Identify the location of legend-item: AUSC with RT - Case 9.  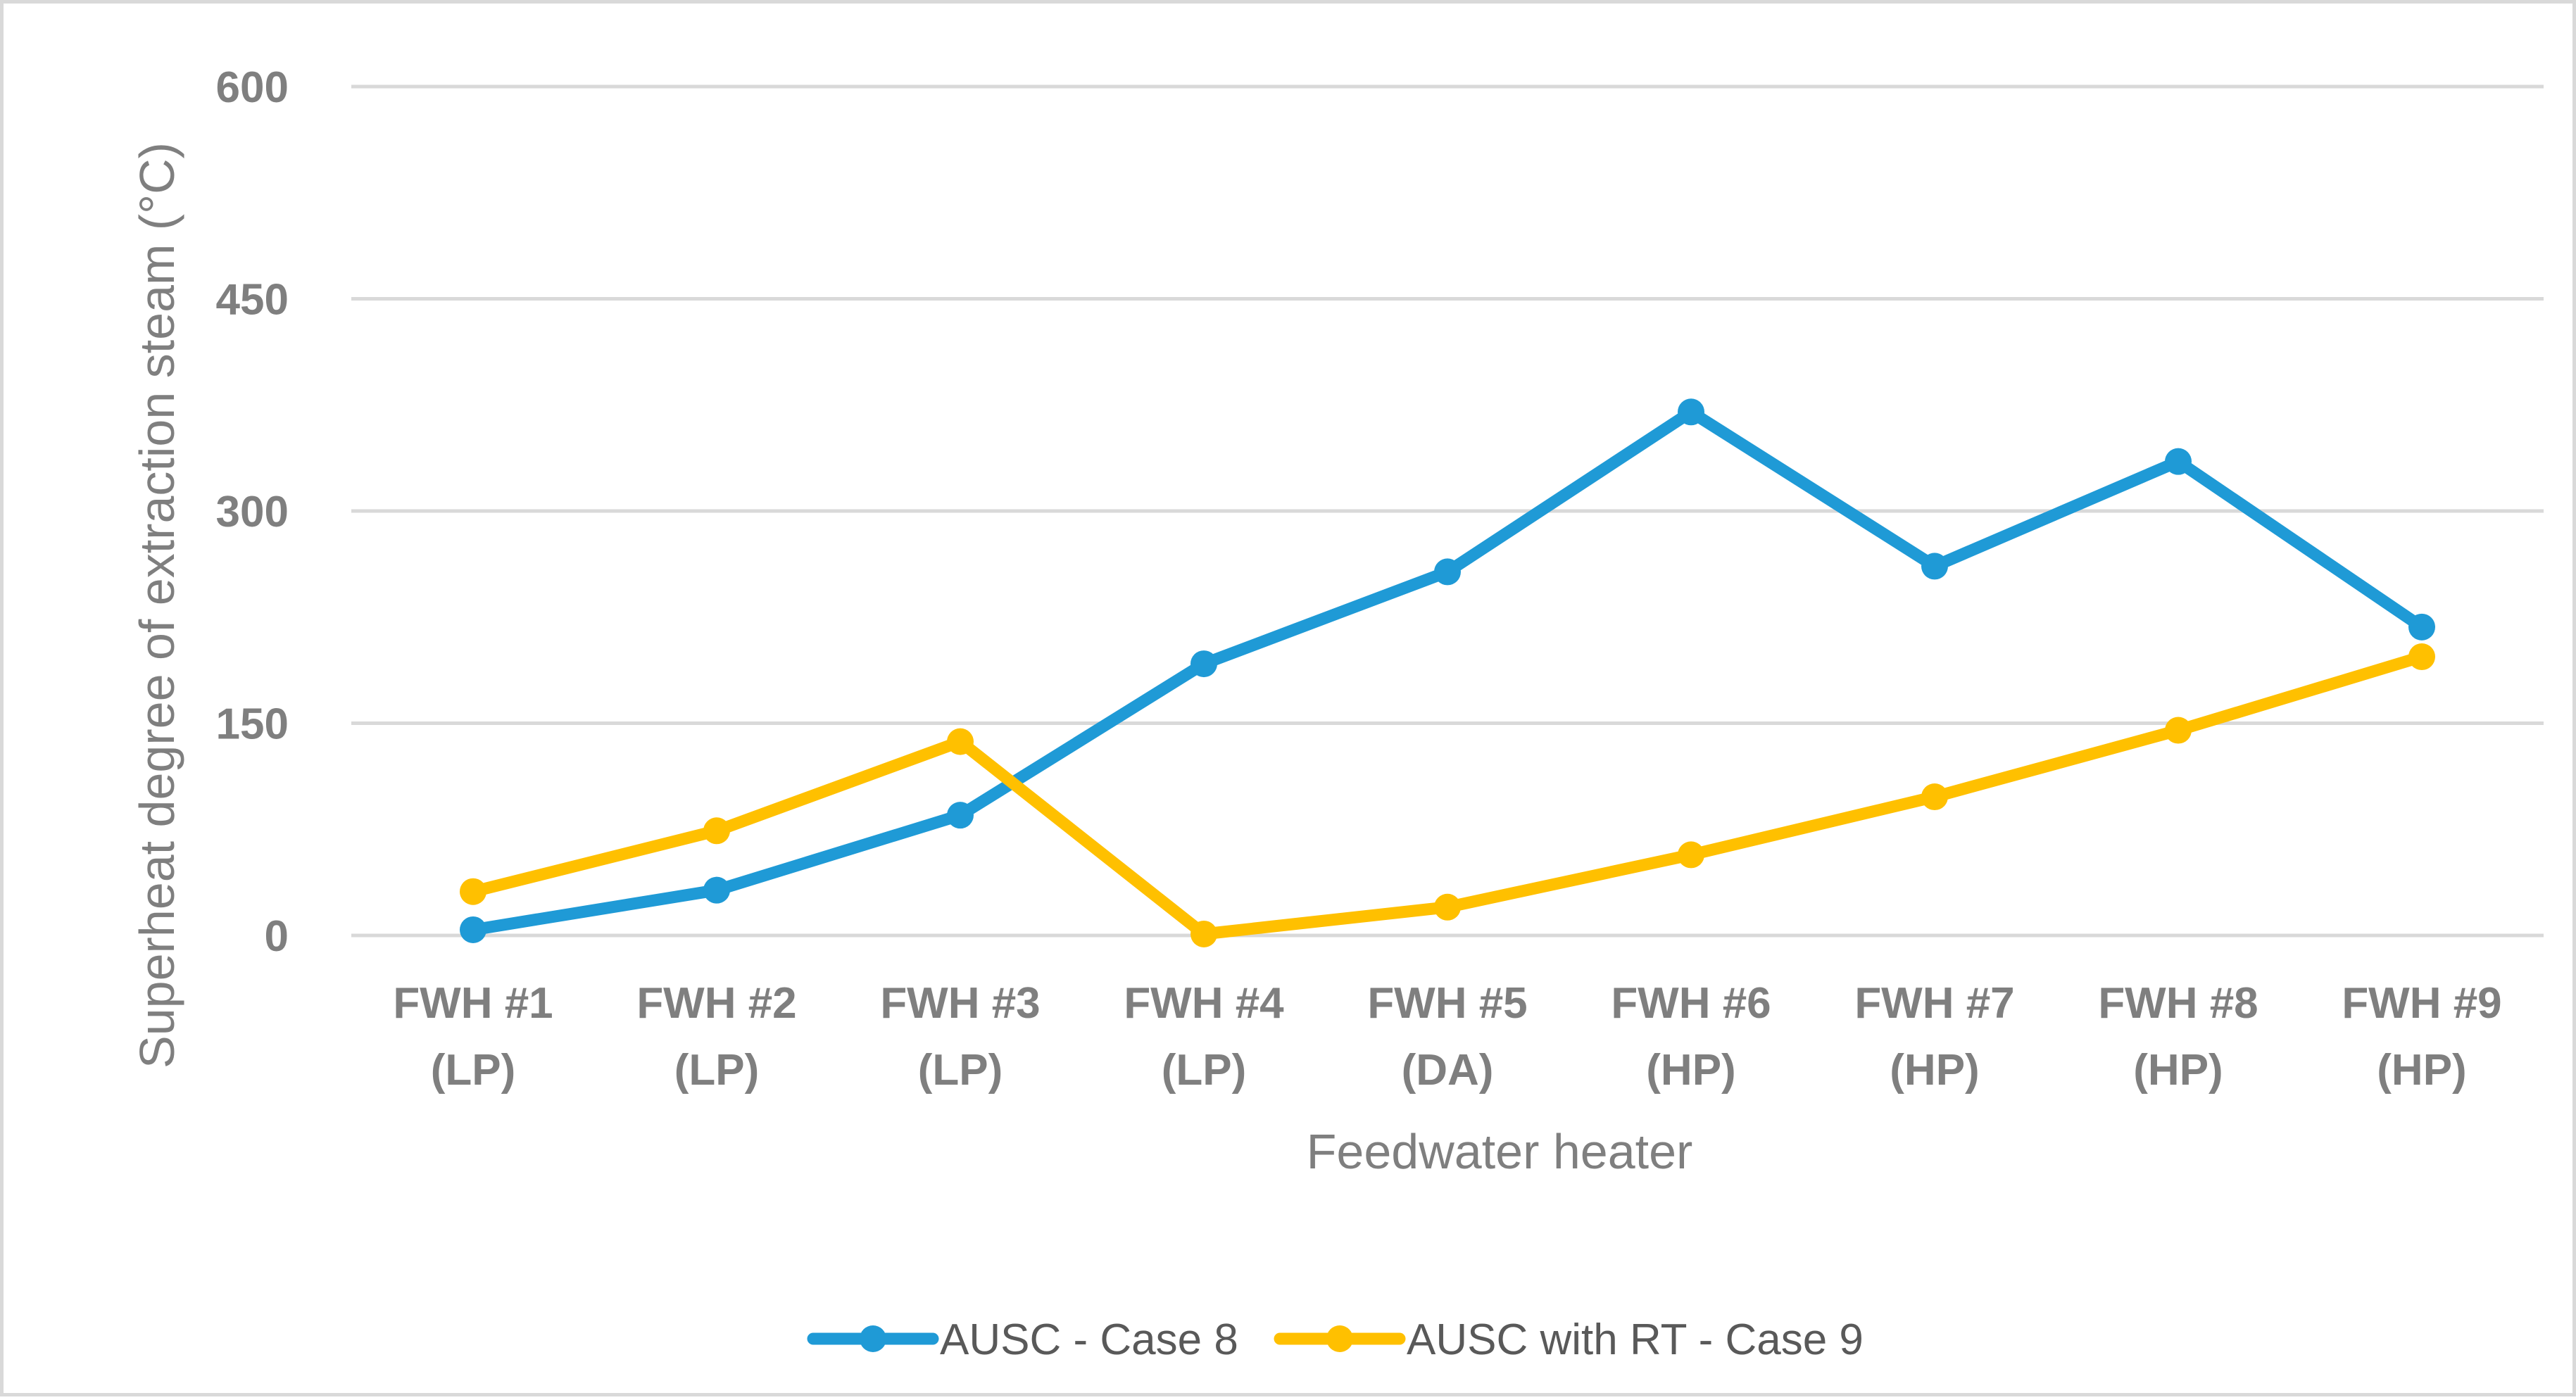
(1569, 1340).